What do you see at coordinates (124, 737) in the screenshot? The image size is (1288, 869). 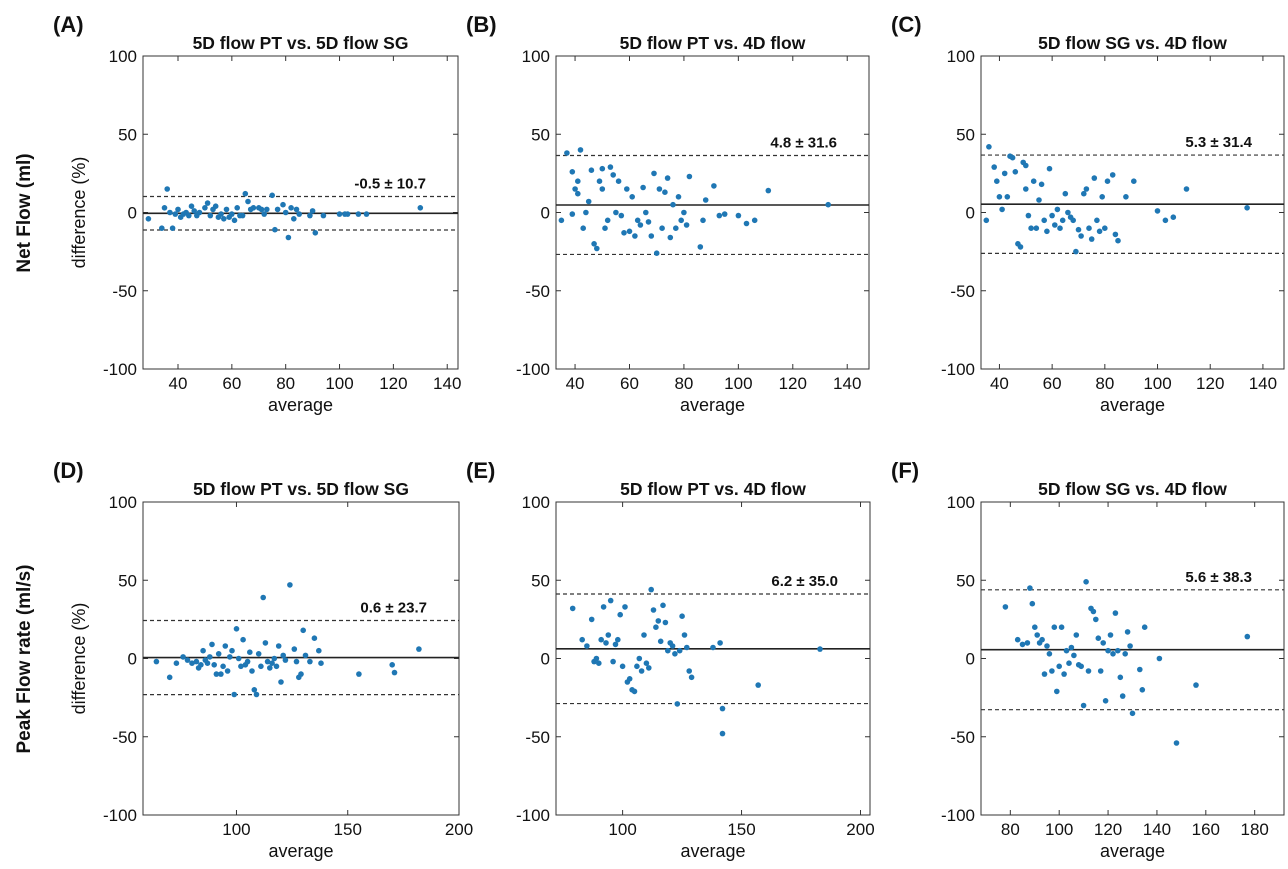 I see `chart-d-ytick-label: -50` at bounding box center [124, 737].